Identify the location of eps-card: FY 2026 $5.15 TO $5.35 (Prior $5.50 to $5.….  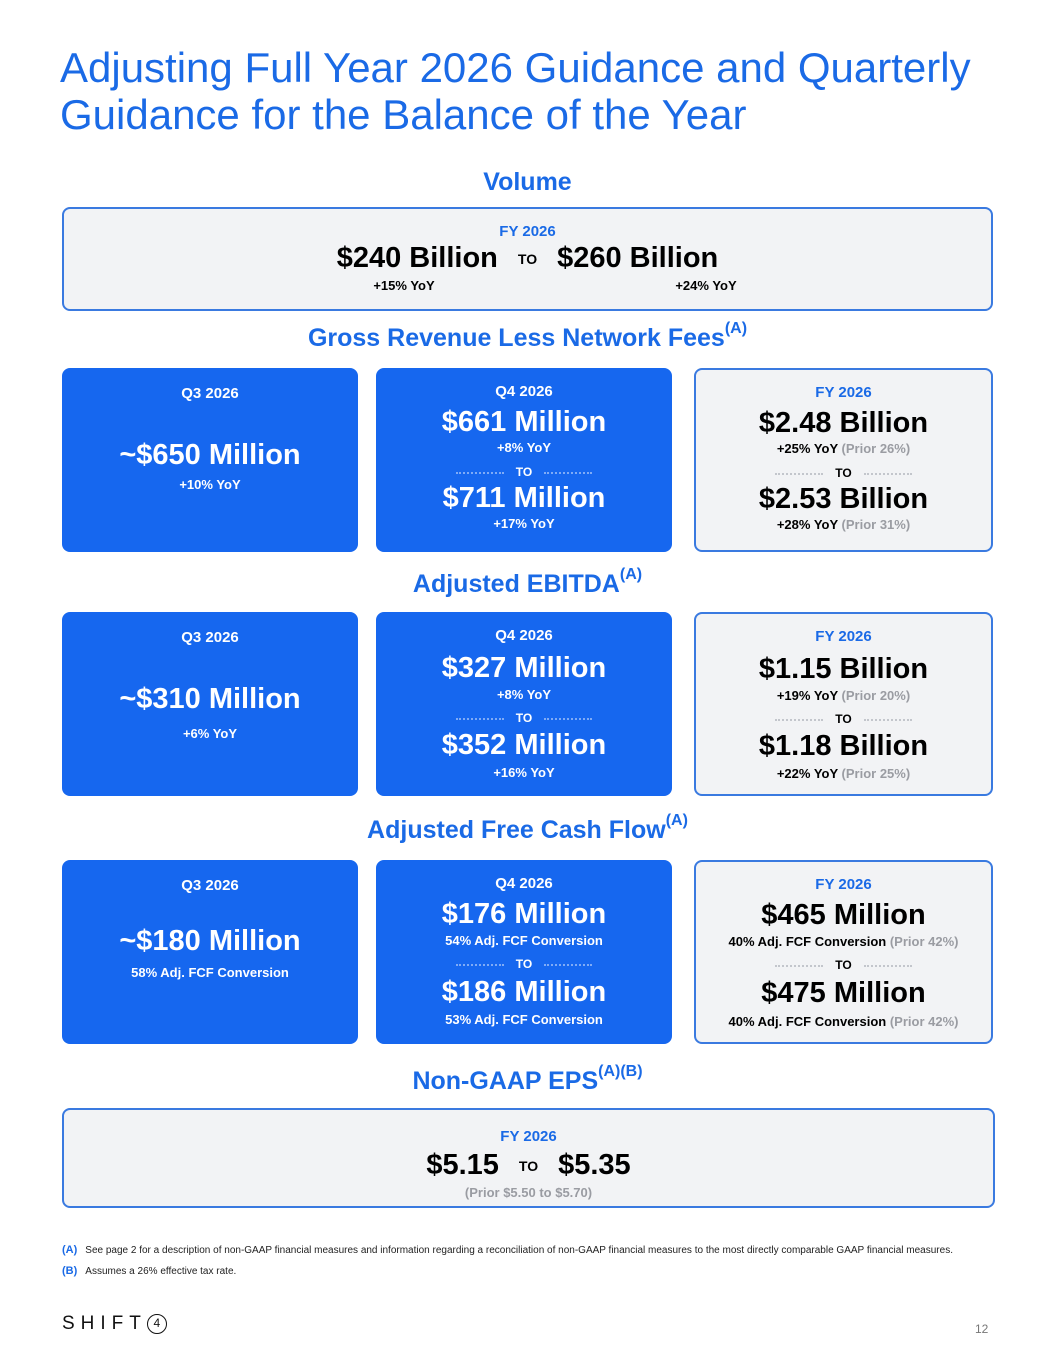
(528, 1158).